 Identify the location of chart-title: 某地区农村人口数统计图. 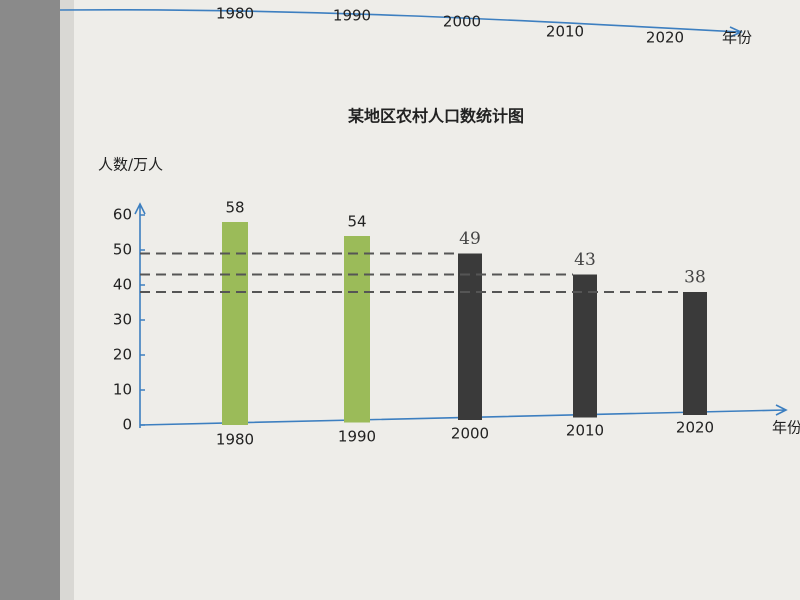
(435, 116).